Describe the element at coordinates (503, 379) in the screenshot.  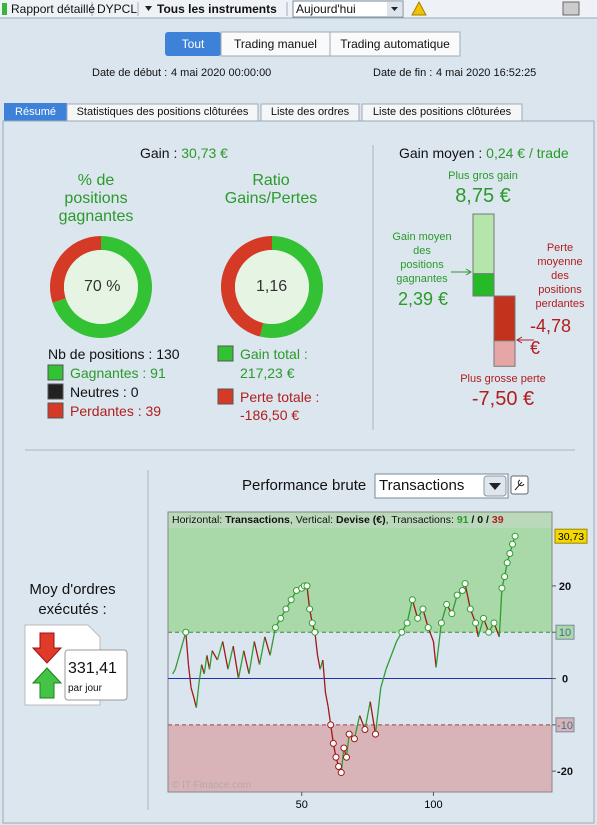
I see `max-loss-label: Plus grosse perte` at that location.